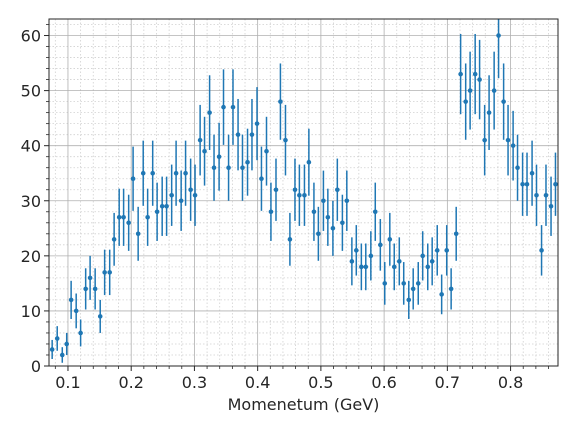 This screenshot has width=576, height=432. What do you see at coordinates (31, 201) in the screenshot?
I see `y-tick-label: 30` at bounding box center [31, 201].